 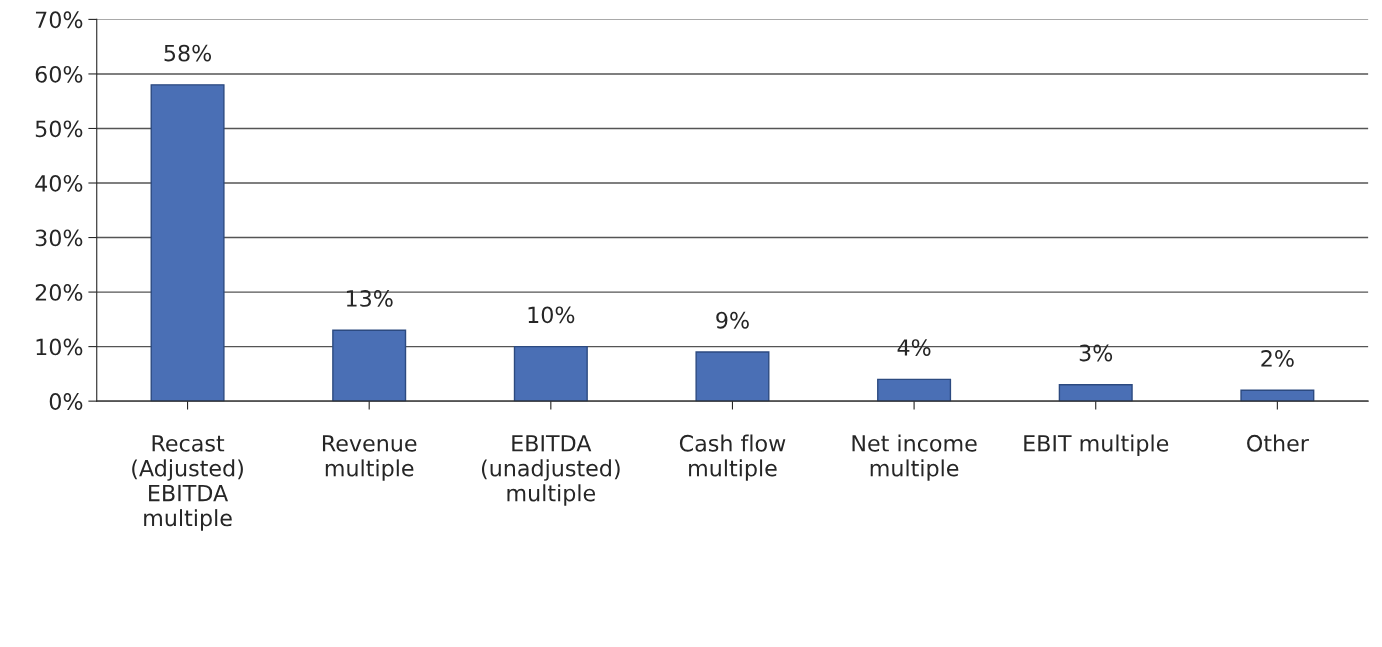 I want to click on y-tick-label: 10%, so click(x=59, y=347).